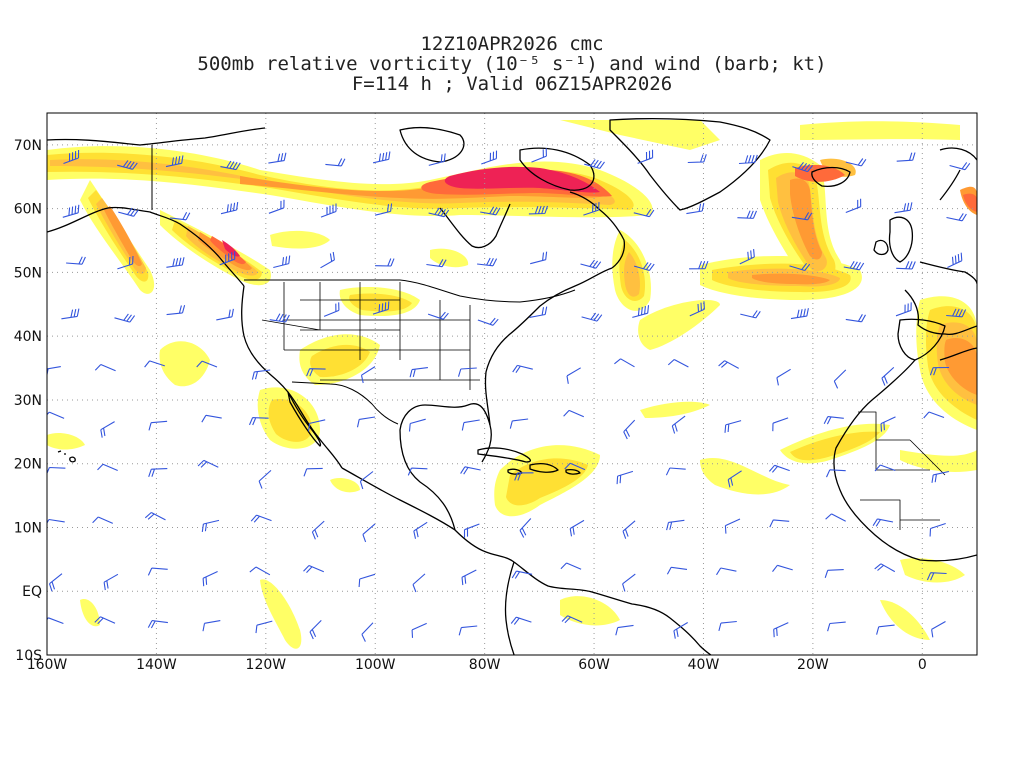 This screenshot has width=1024, height=768. I want to click on border-us-canada, so click(410, 291).